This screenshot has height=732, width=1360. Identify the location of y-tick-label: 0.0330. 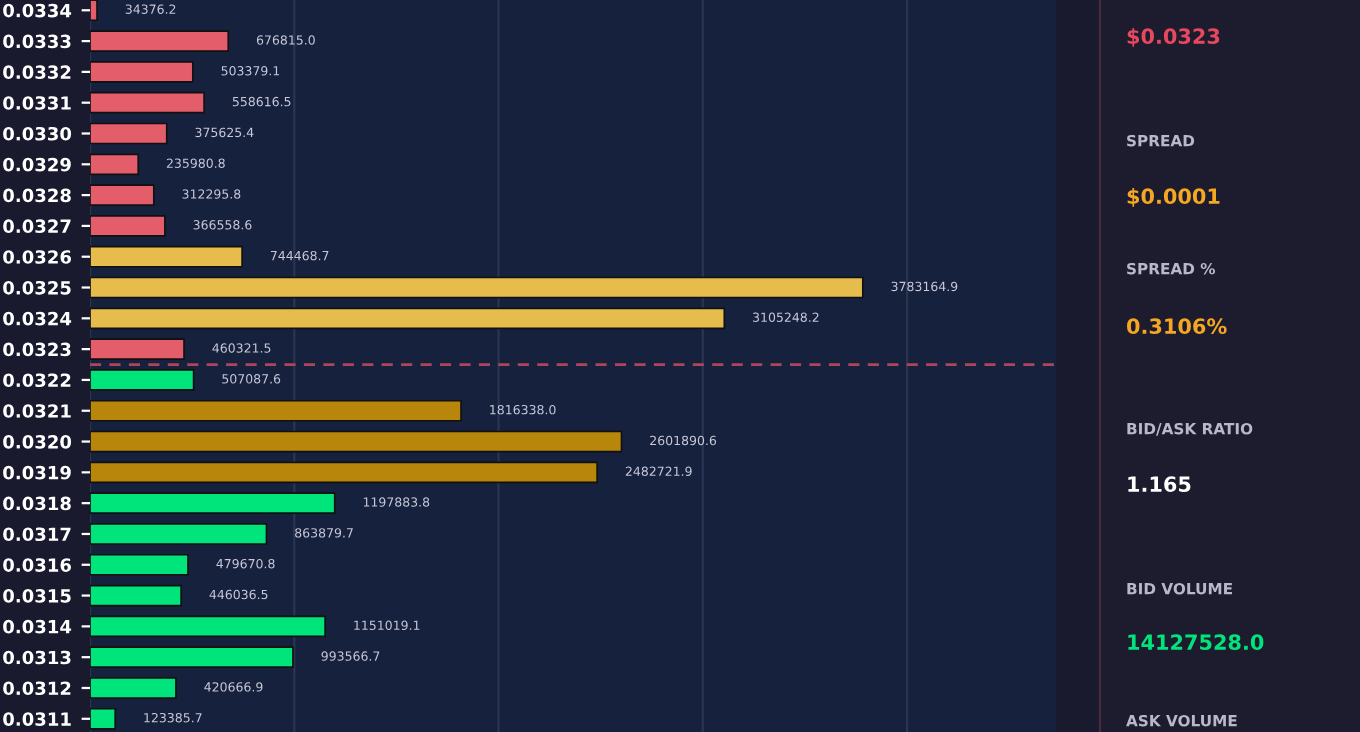
(37, 133).